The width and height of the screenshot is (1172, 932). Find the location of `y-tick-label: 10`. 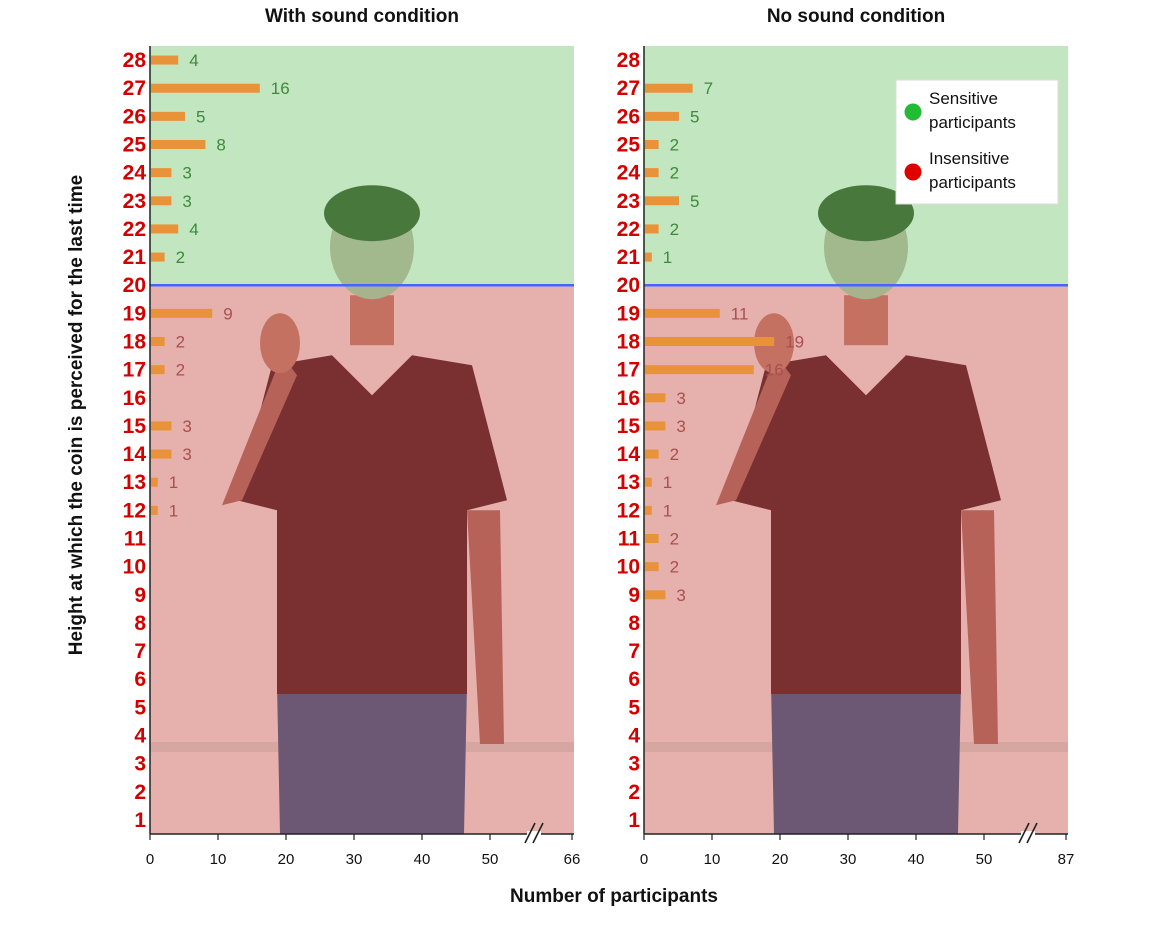

y-tick-label: 10 is located at coordinates (134, 567).